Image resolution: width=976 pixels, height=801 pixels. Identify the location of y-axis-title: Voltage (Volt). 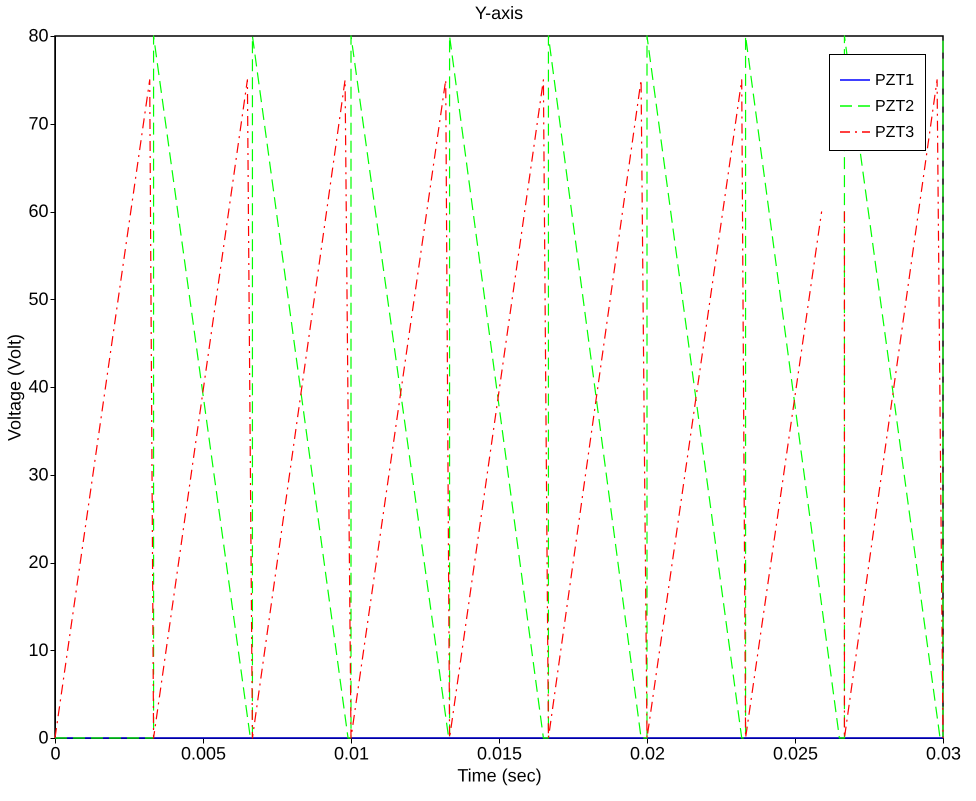
(14, 388).